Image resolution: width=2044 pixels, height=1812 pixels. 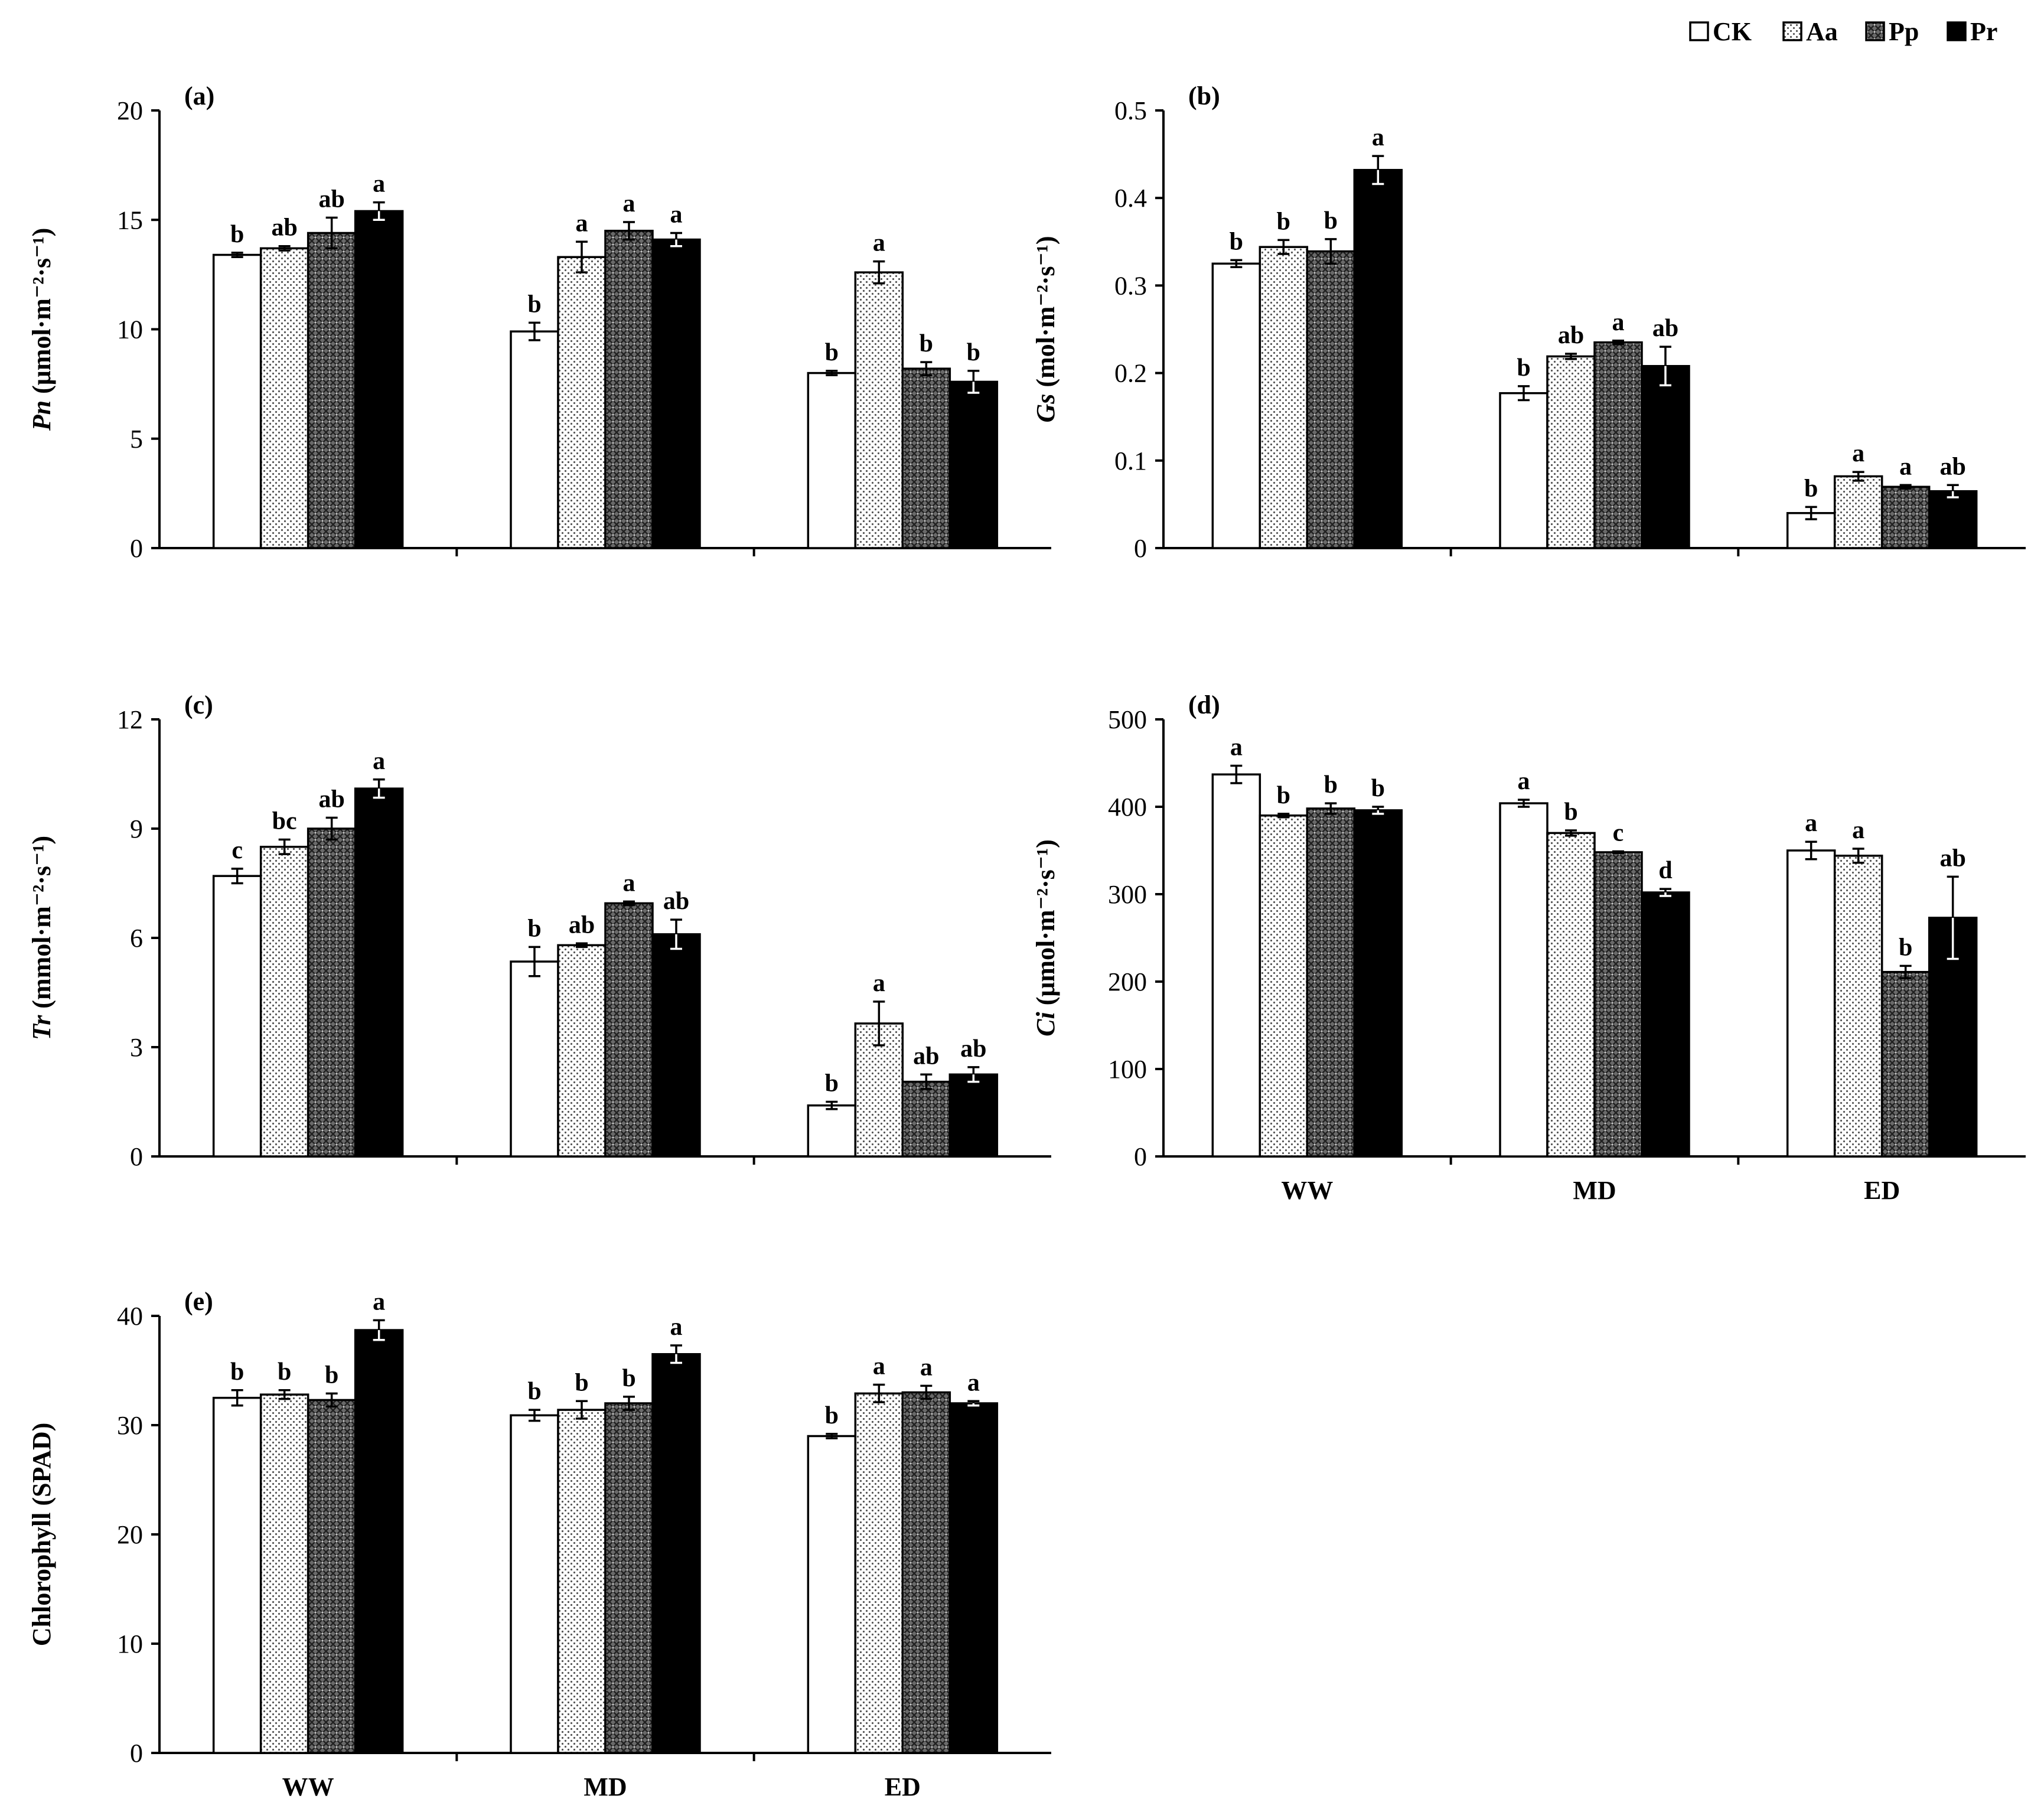 I want to click on legend-entry-ck: CK, so click(x=1721, y=31).